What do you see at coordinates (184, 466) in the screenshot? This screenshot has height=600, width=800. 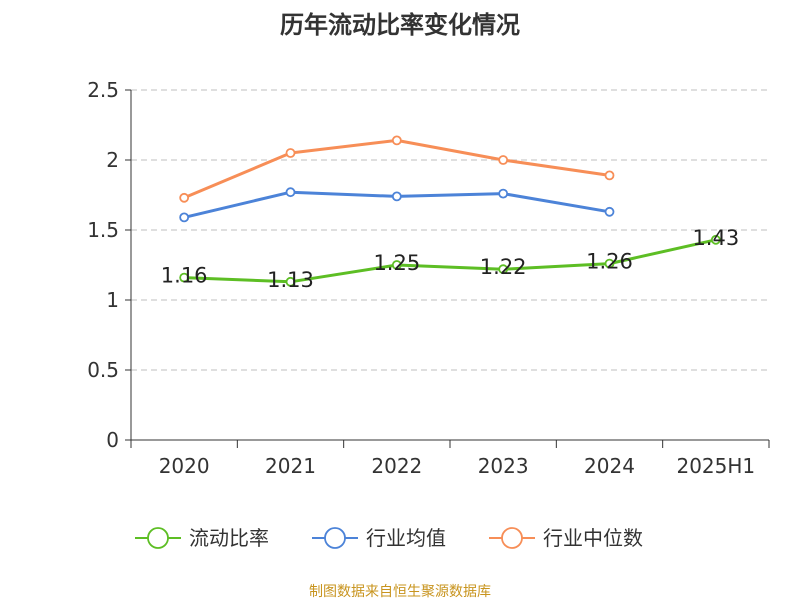 I see `x-tick-label: 2020` at bounding box center [184, 466].